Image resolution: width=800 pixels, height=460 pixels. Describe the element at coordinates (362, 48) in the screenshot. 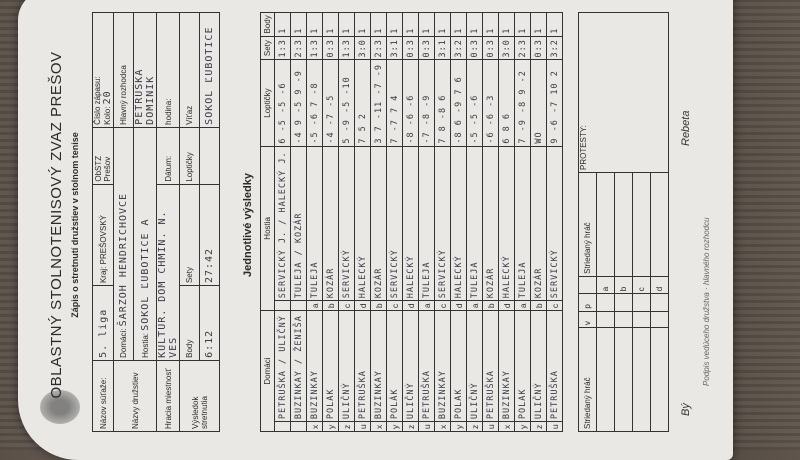

I see `set-score: 3:0` at that location.